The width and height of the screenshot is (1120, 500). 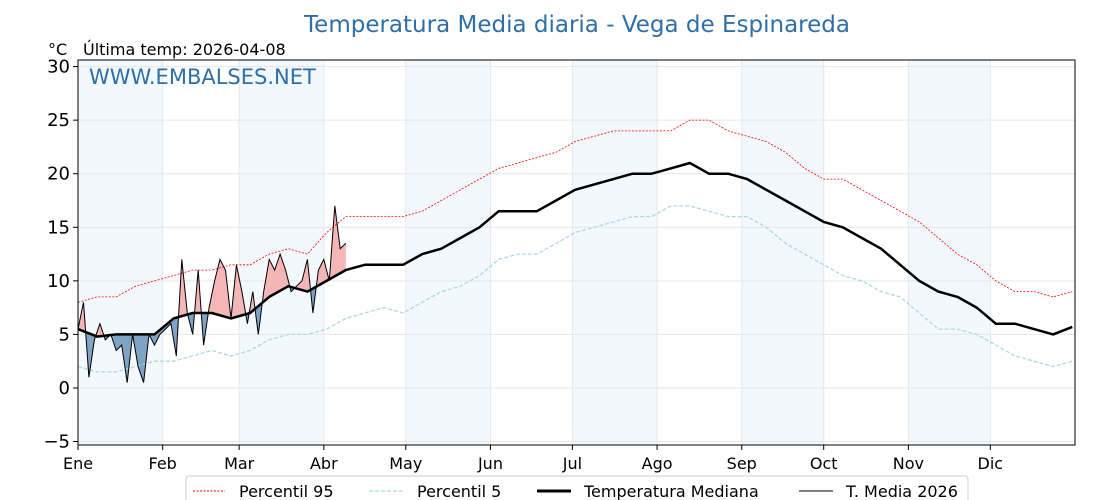 What do you see at coordinates (324, 463) in the screenshot?
I see `x-tick-label-abr: Abr` at bounding box center [324, 463].